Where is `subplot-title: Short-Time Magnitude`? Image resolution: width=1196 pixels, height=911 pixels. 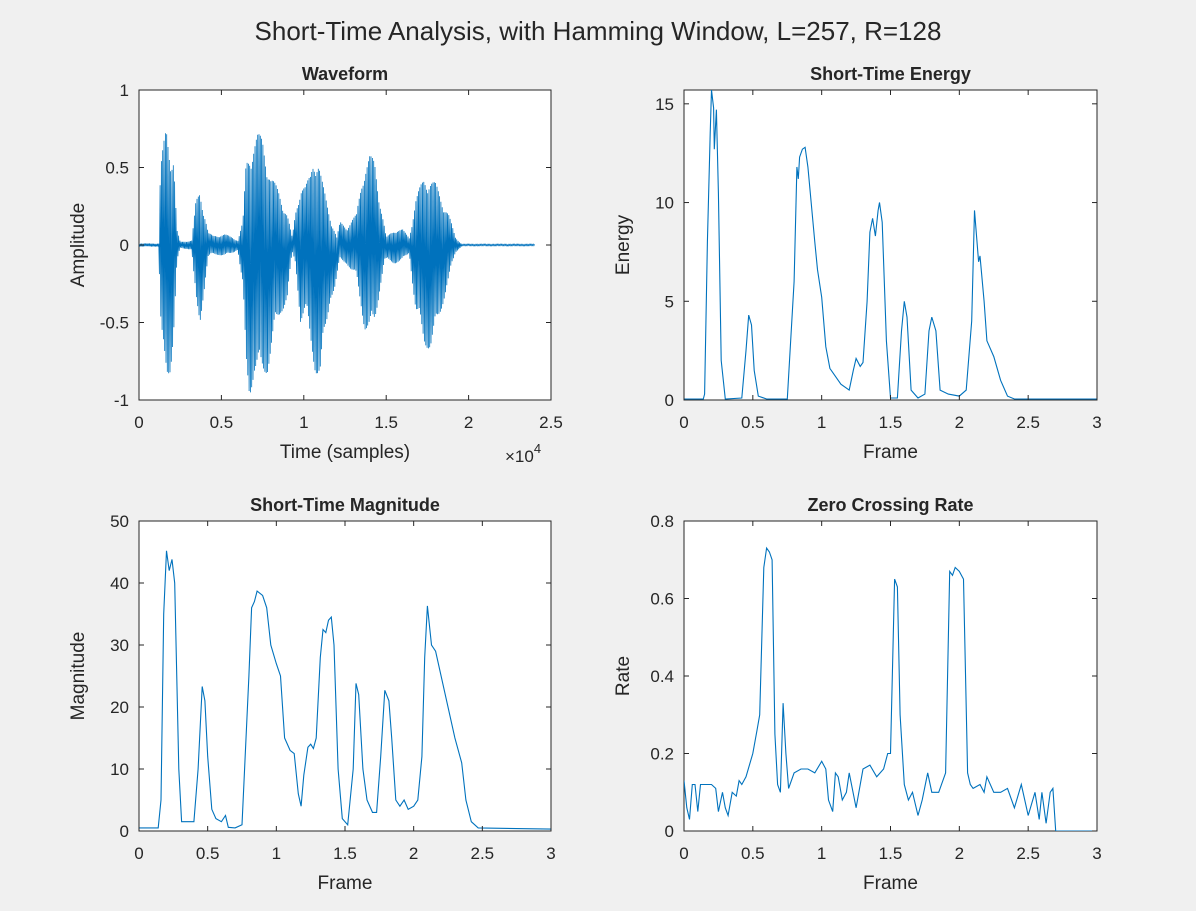 subplot-title: Short-Time Magnitude is located at coordinates (345, 505).